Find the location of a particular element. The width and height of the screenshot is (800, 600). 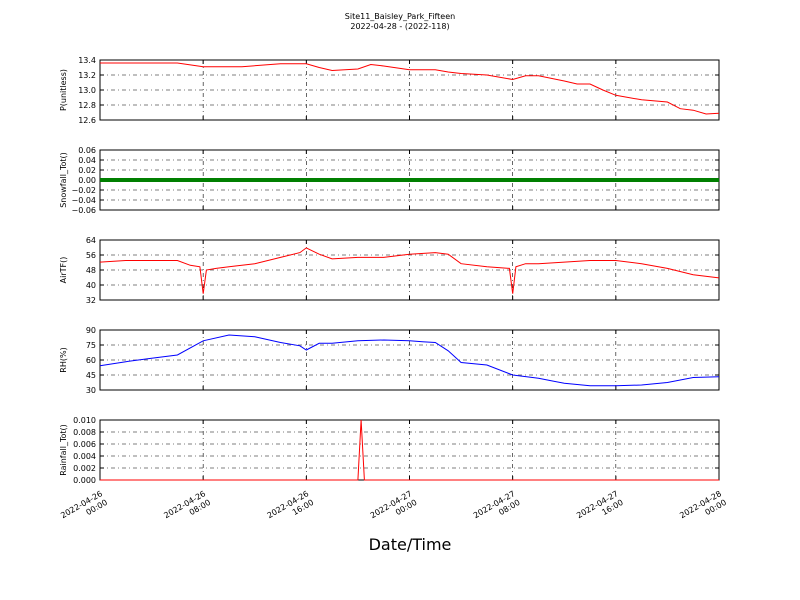

y-tick-label: −0.06 is located at coordinates (83, 210).